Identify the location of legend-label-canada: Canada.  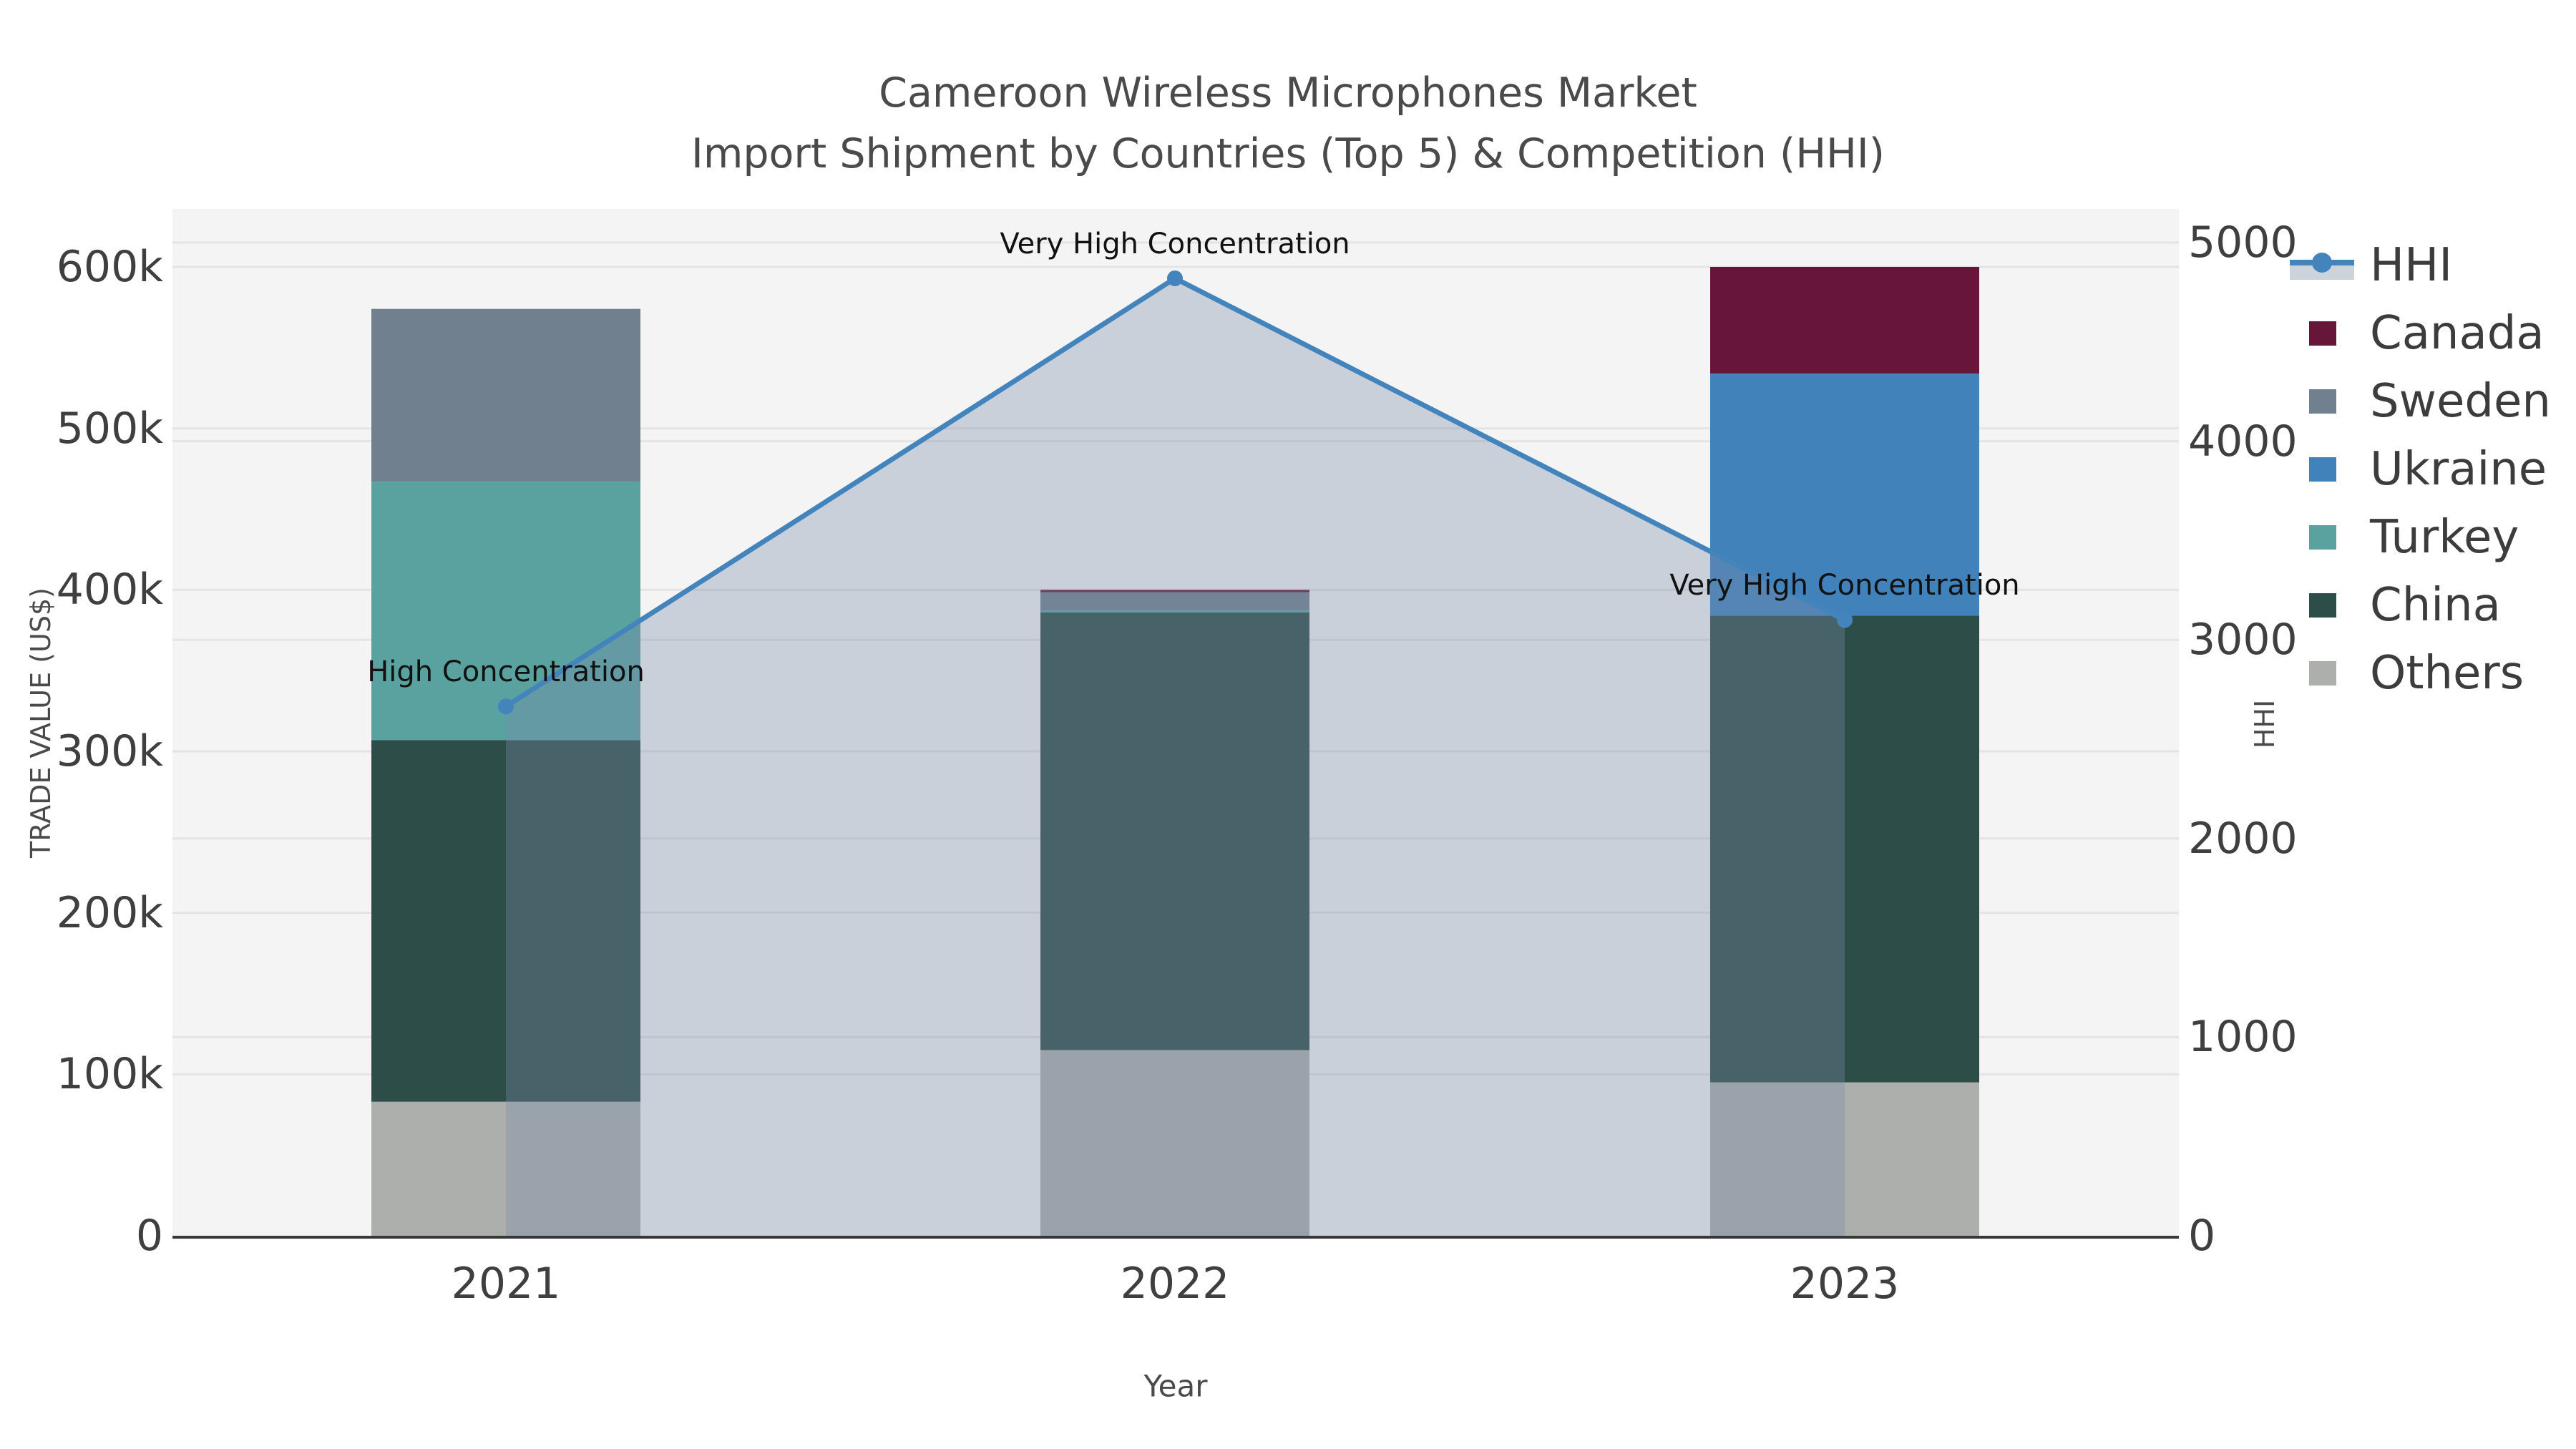
(2457, 333).